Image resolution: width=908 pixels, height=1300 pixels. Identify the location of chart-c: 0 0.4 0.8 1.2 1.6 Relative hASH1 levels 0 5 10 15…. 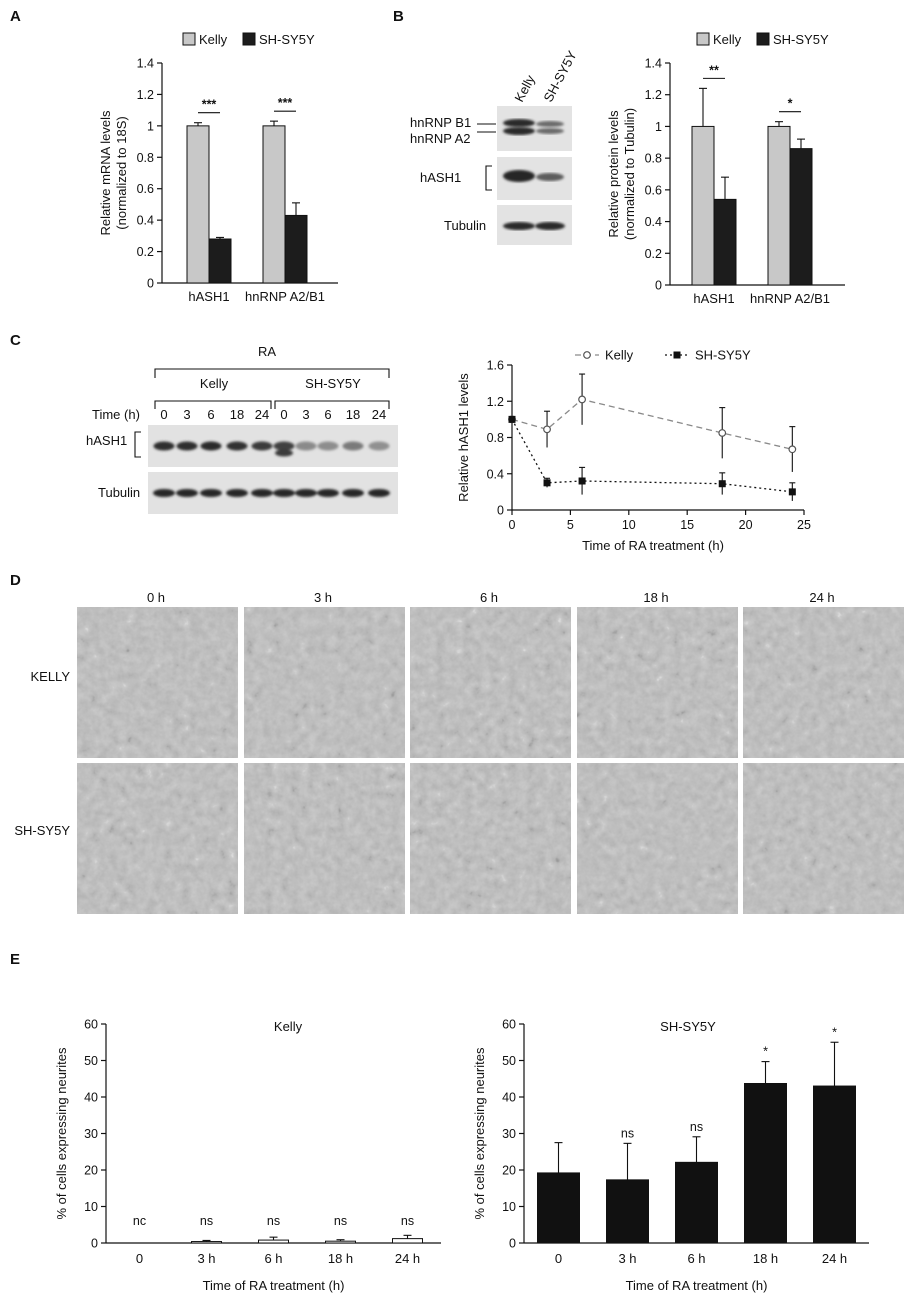
(633, 451).